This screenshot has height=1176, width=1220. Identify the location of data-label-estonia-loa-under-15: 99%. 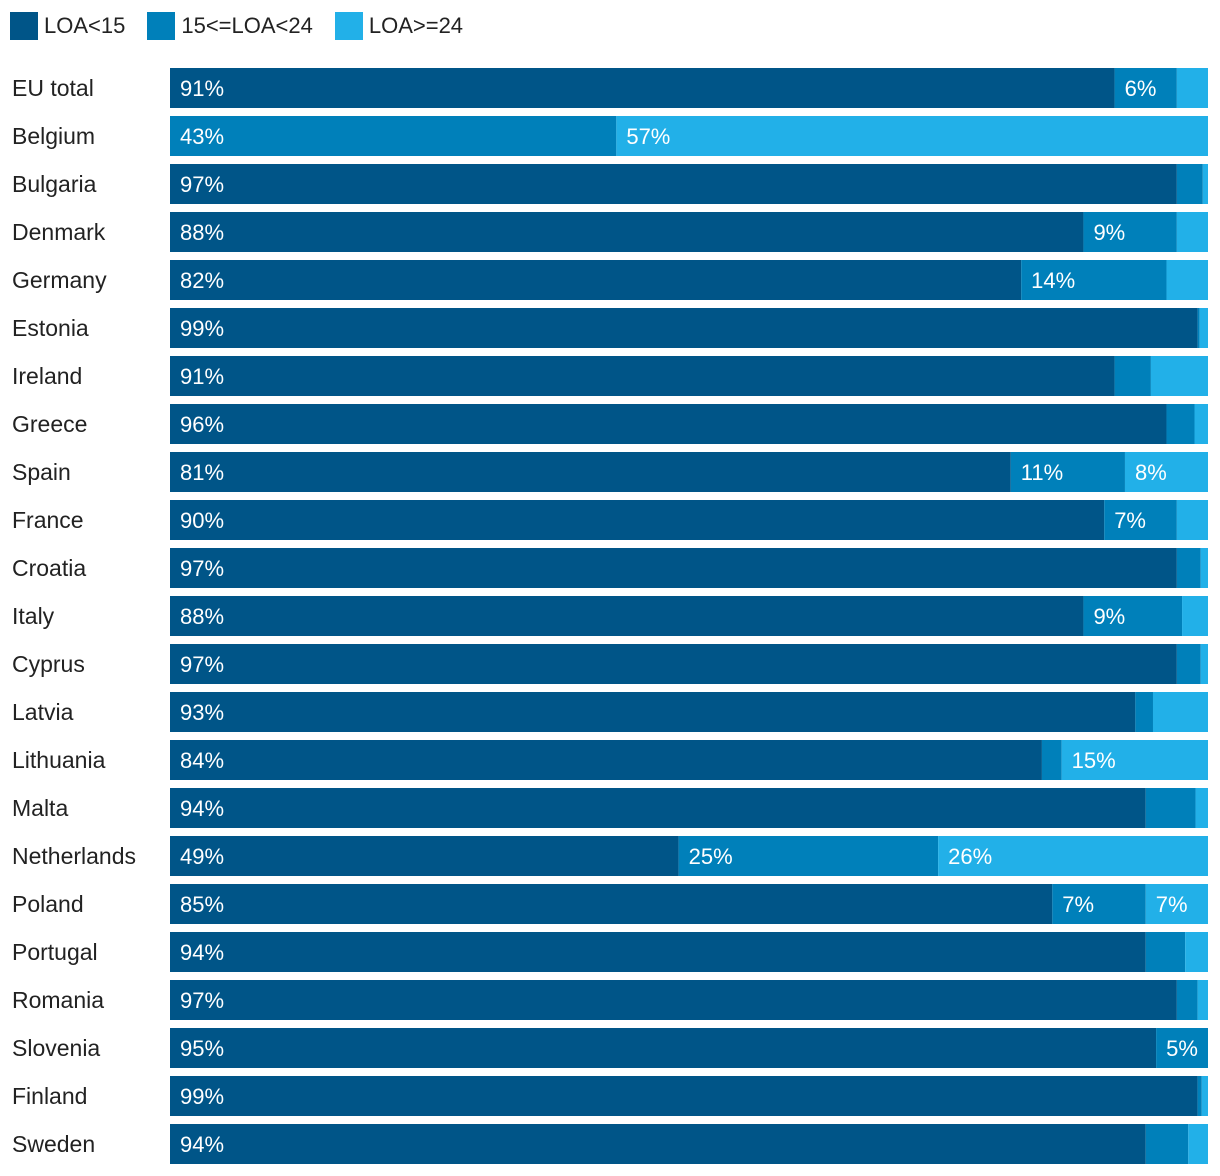
(202, 328).